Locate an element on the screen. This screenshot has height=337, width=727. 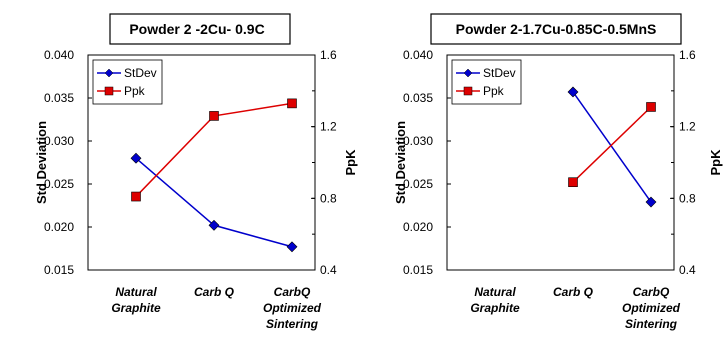
chart-title: Powder 2-1.7Cu-0.85C-0.5MnS is located at coordinates (556, 29).